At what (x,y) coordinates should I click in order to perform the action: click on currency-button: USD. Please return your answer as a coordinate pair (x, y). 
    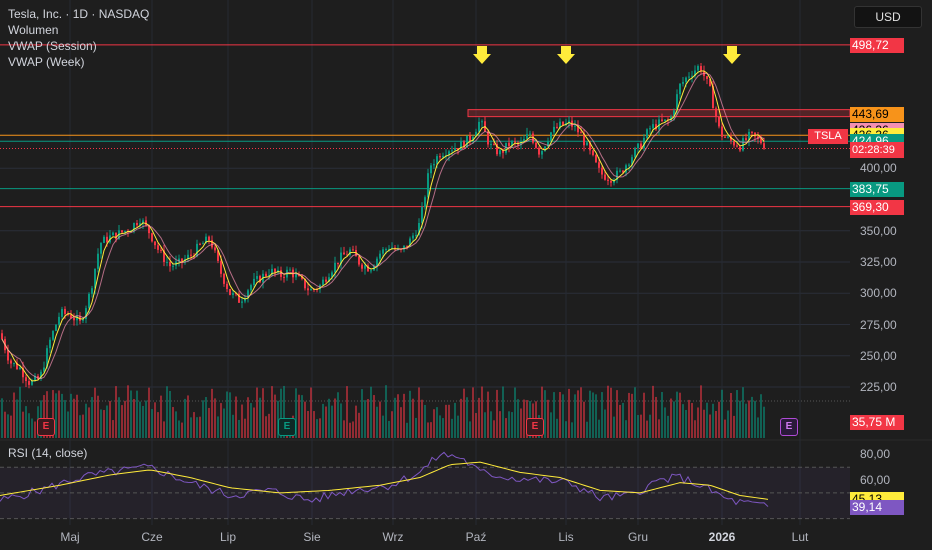
    Looking at the image, I should click on (888, 17).